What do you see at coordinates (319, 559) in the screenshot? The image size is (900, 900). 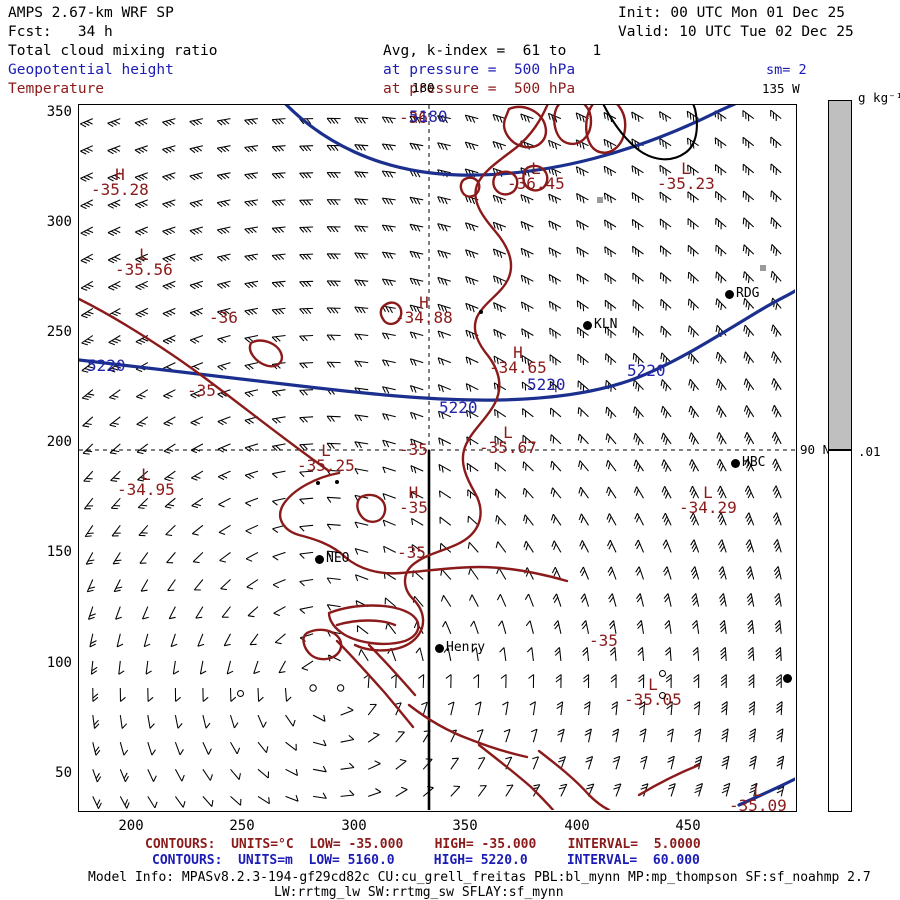 I see `station-marker-neo` at bounding box center [319, 559].